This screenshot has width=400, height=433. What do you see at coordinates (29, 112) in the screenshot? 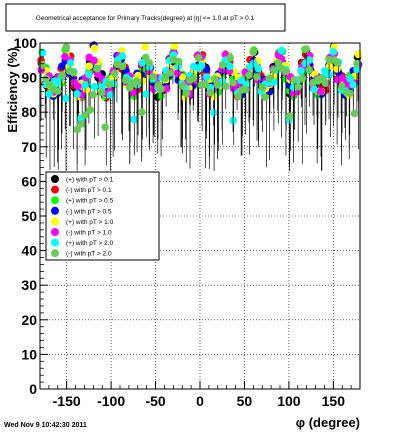
I see `y-tick-label: 80` at bounding box center [29, 112].